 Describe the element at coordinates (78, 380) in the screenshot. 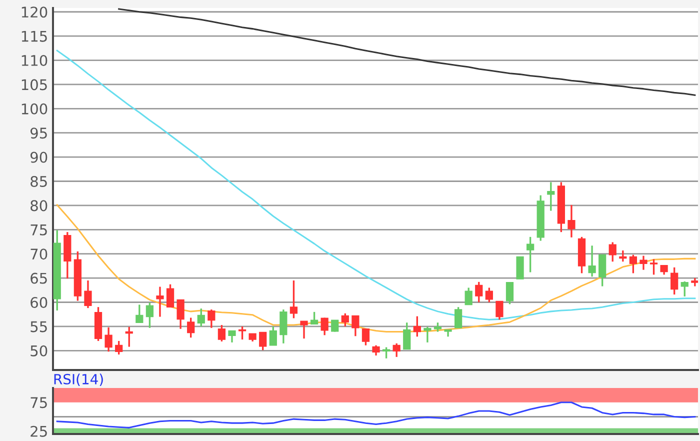

I see `chart-title: RSI(14)` at that location.